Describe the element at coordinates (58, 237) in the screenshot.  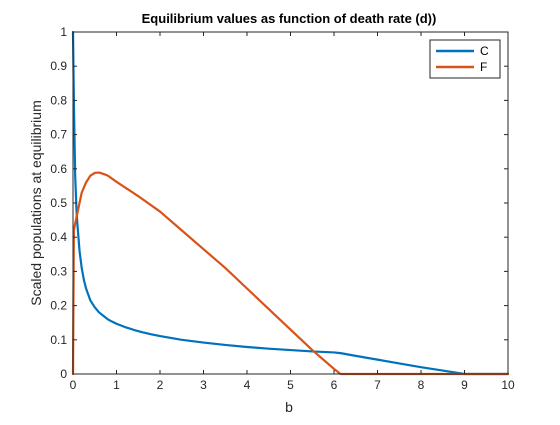
I see `y-tick-label: 0.4` at that location.